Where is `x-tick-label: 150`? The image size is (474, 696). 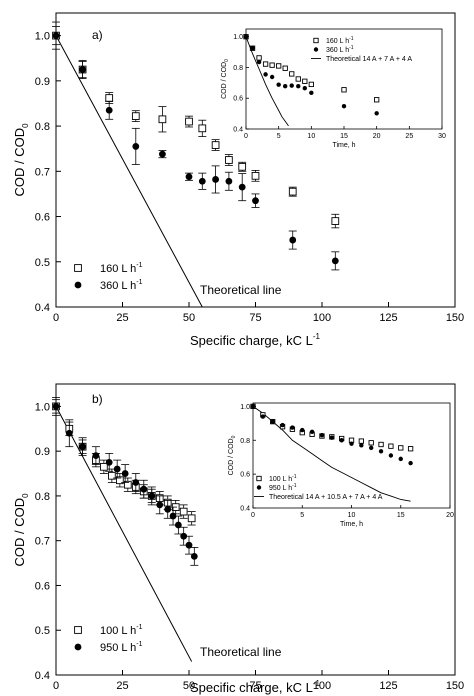
x-tick-label: 150 is located at coordinates (455, 318).